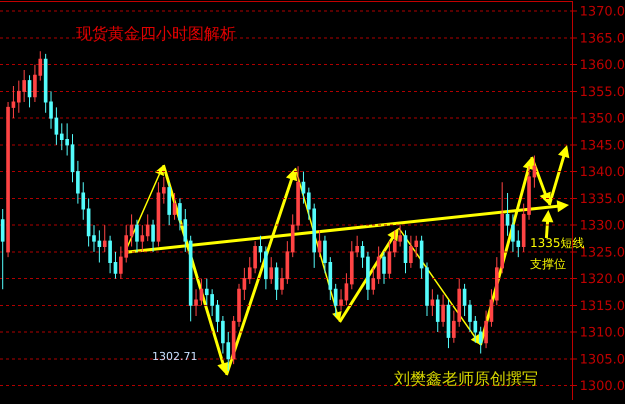 This screenshot has height=404, width=625. What do you see at coordinates (548, 264) in the screenshot?
I see `annotation: 支撑位` at bounding box center [548, 264].